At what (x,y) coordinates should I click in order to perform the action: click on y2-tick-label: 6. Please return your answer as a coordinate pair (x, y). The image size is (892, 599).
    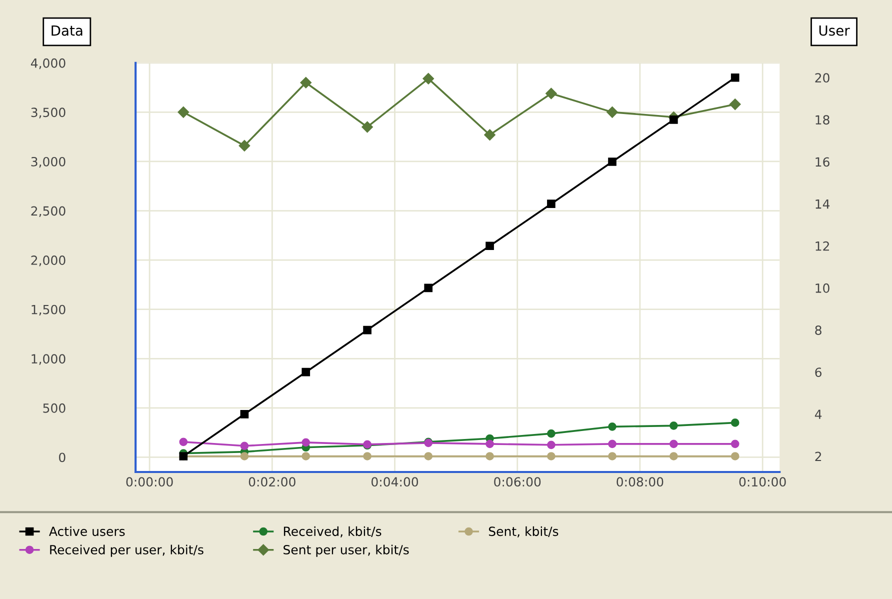
    Looking at the image, I should click on (818, 373).